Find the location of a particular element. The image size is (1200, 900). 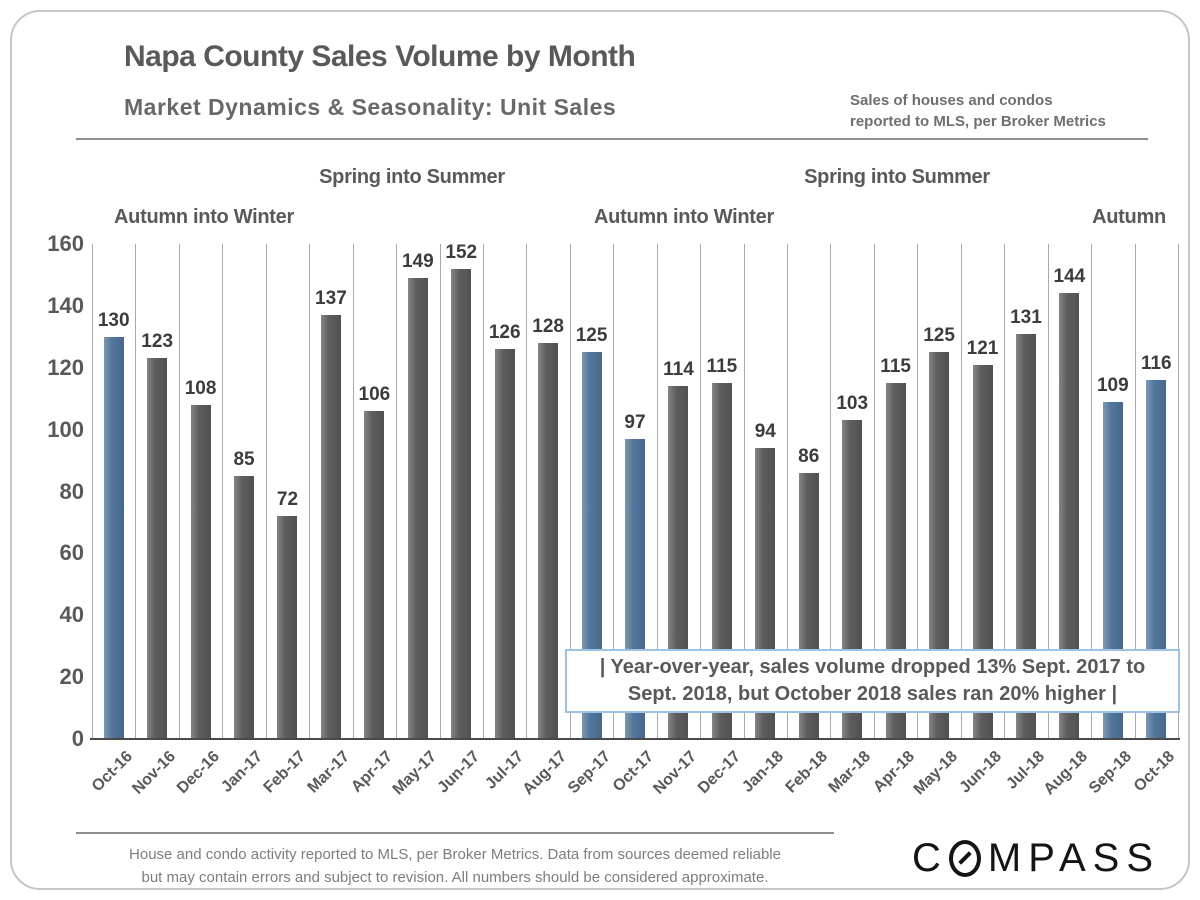

bar-value-label: 97 is located at coordinates (635, 422).